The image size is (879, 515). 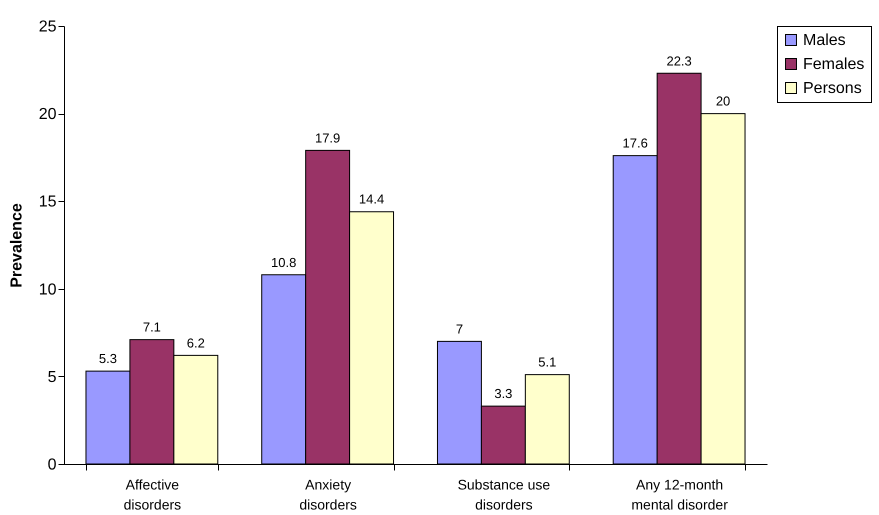 I want to click on data-label: 6.2, so click(x=195, y=342).